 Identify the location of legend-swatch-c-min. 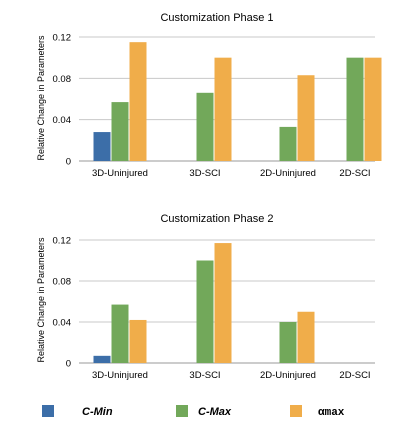
(48, 411).